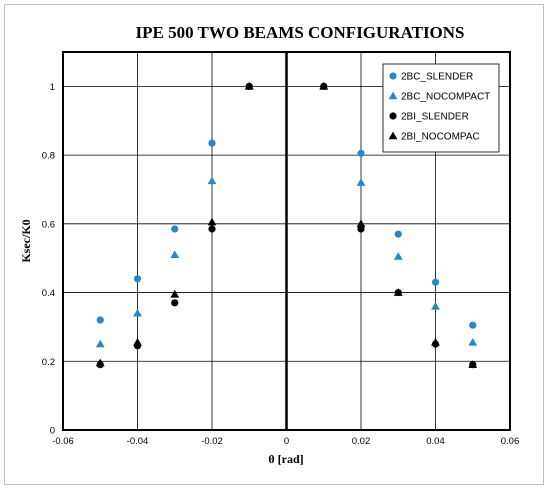 The height and width of the screenshot is (491, 550). Describe the element at coordinates (212, 441) in the screenshot. I see `x-tick-label: -0.02` at that location.